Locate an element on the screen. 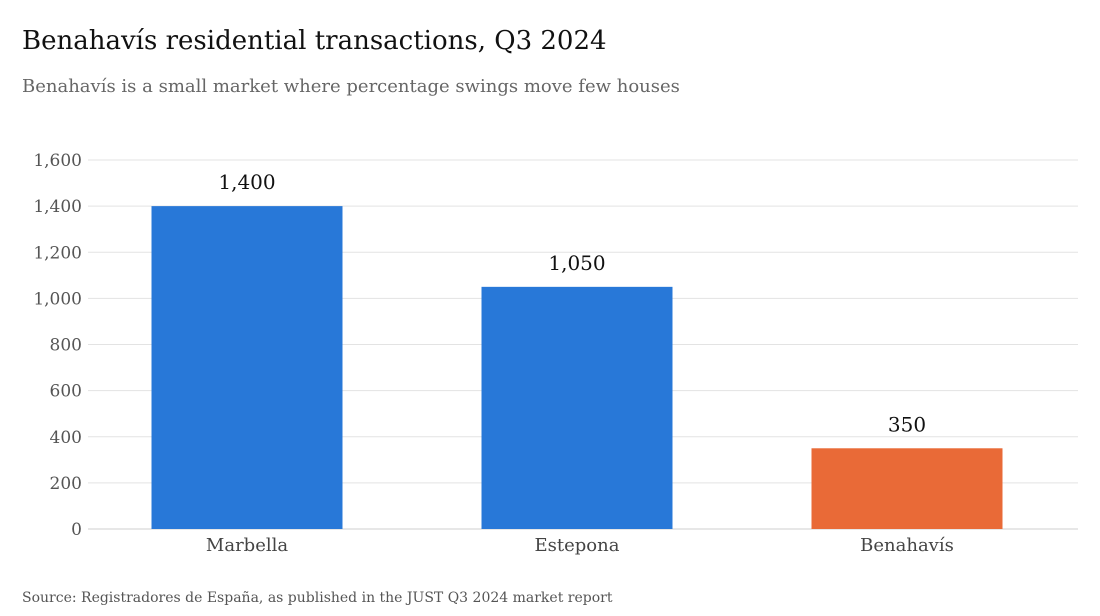  bar-marbella is located at coordinates (247, 367).